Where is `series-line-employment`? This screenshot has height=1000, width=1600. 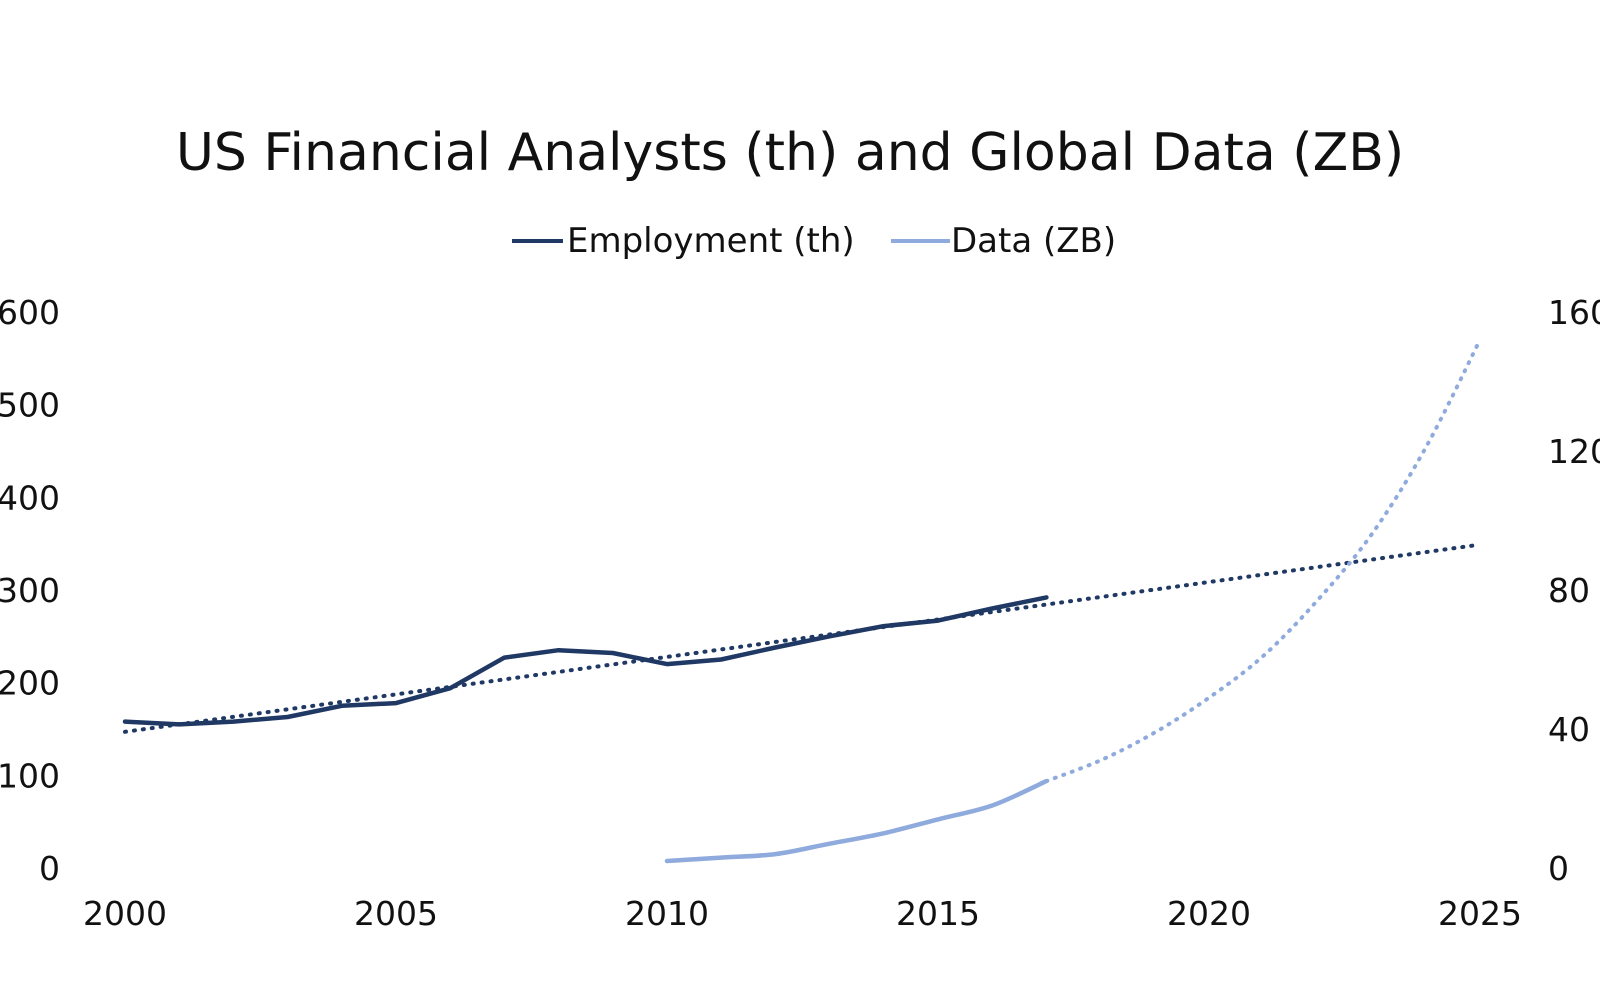
series-line-employment is located at coordinates (585, 661).